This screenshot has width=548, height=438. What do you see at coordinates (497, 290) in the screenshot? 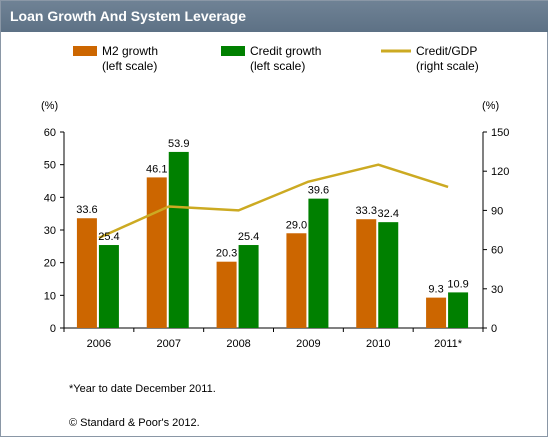
I see `right-tick-label: 30` at bounding box center [497, 290].